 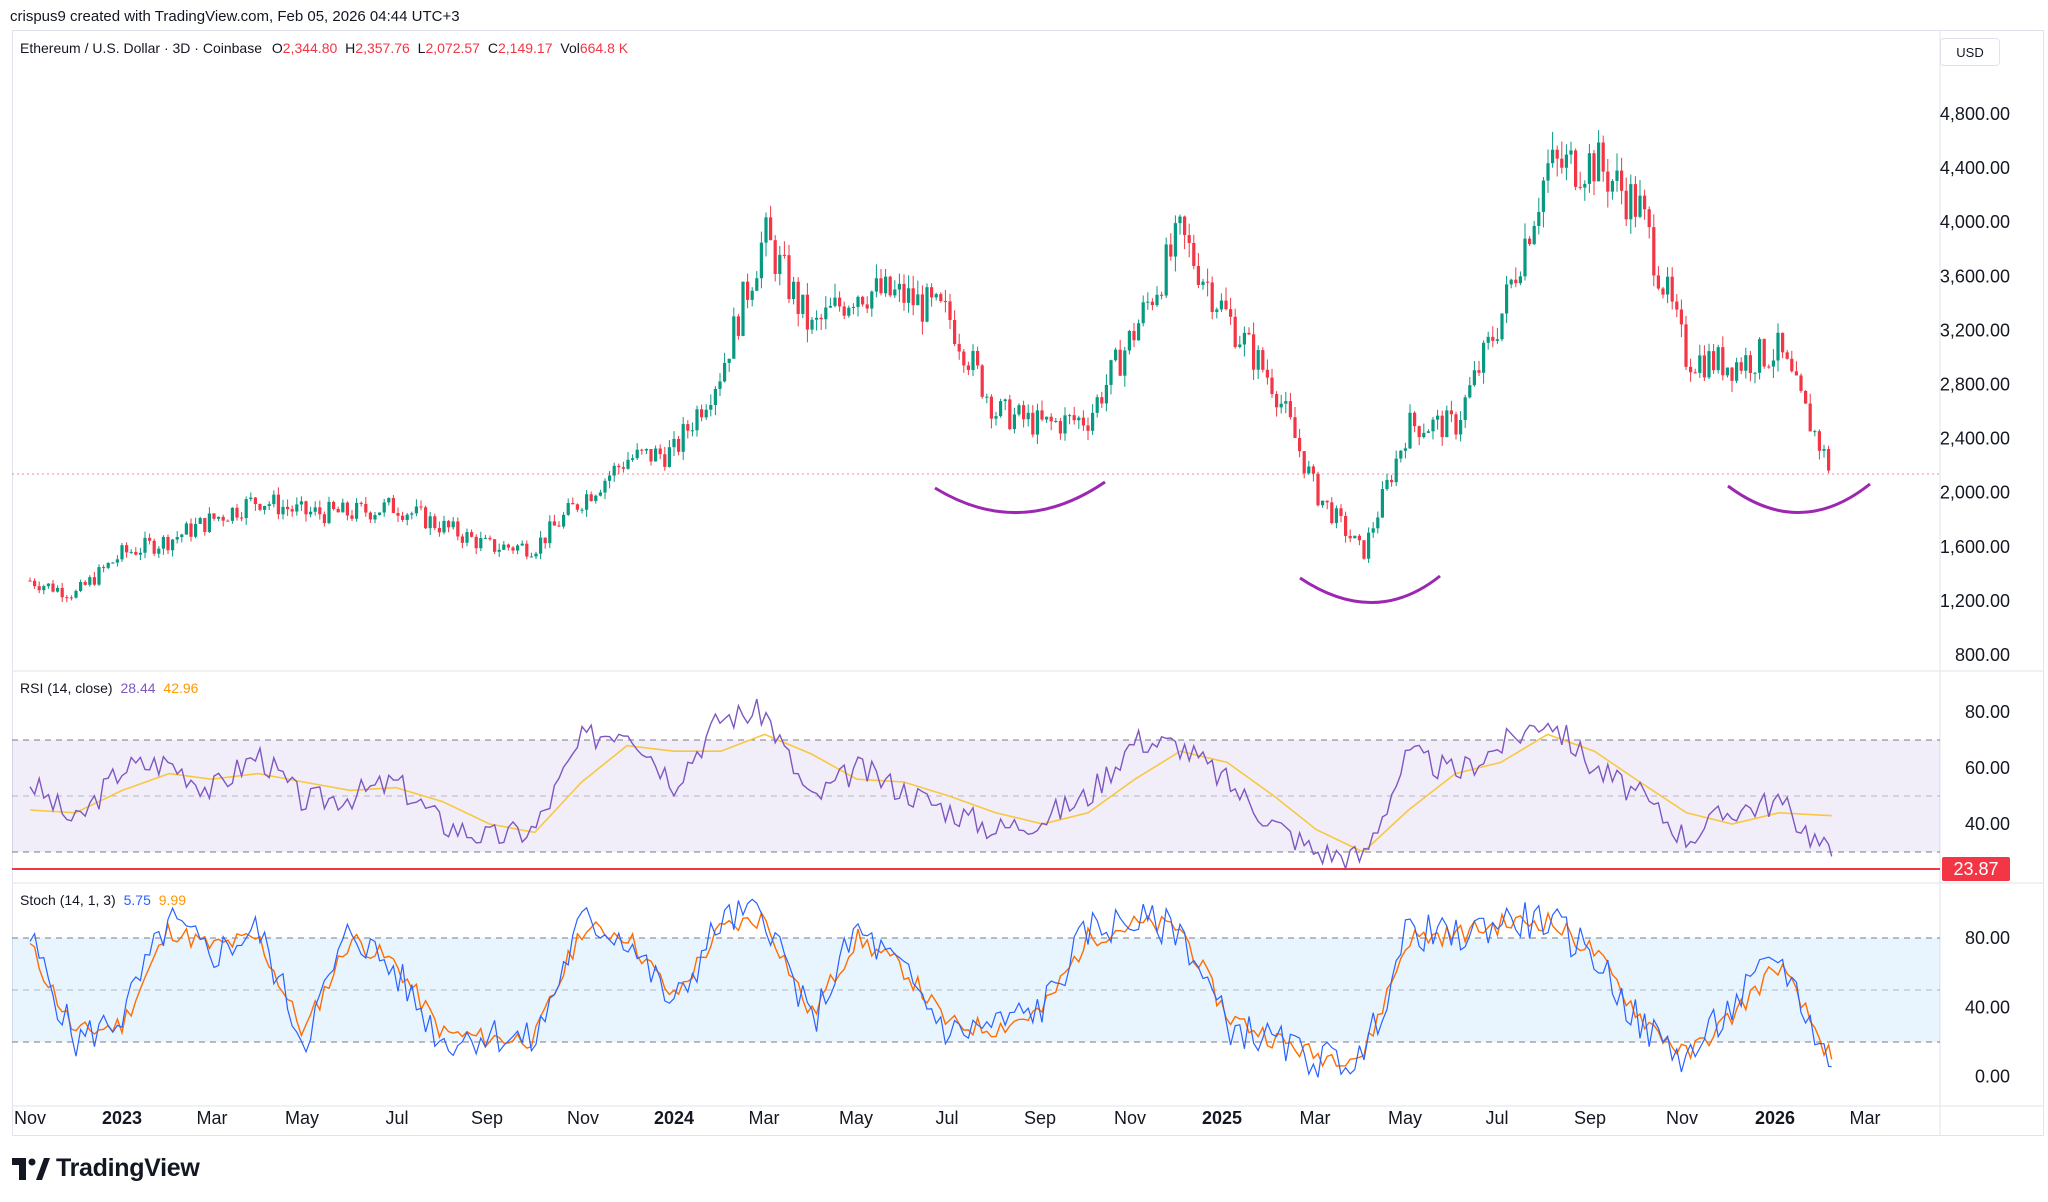 What do you see at coordinates (1040, 1118) in the screenshot?
I see `time-tick-label: Sep` at bounding box center [1040, 1118].